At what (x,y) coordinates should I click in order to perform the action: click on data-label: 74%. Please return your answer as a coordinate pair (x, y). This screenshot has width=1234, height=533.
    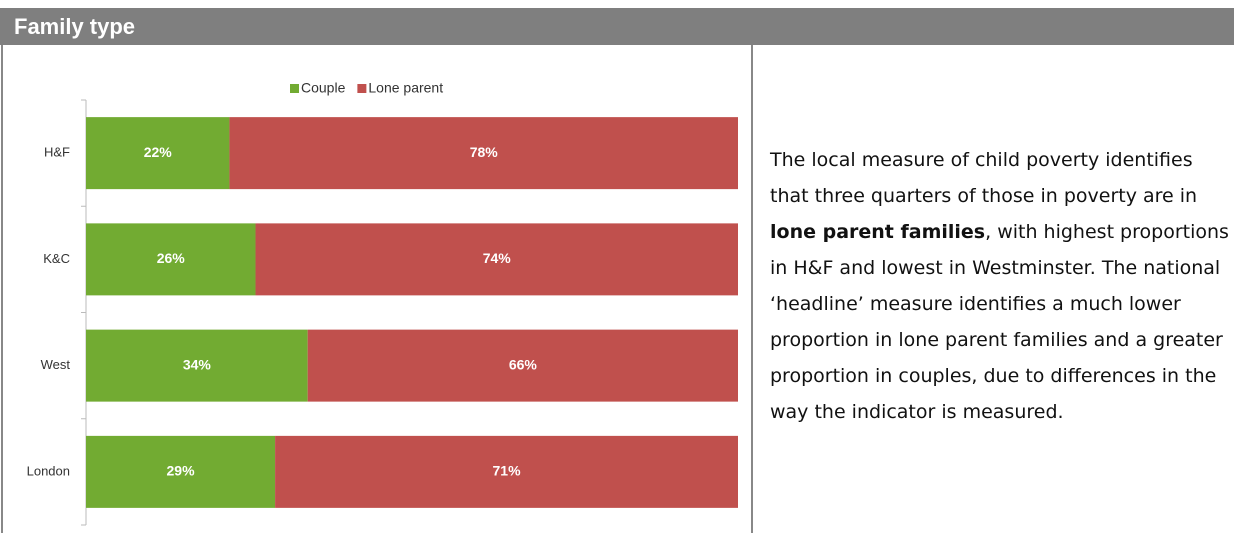
    Looking at the image, I should click on (497, 258).